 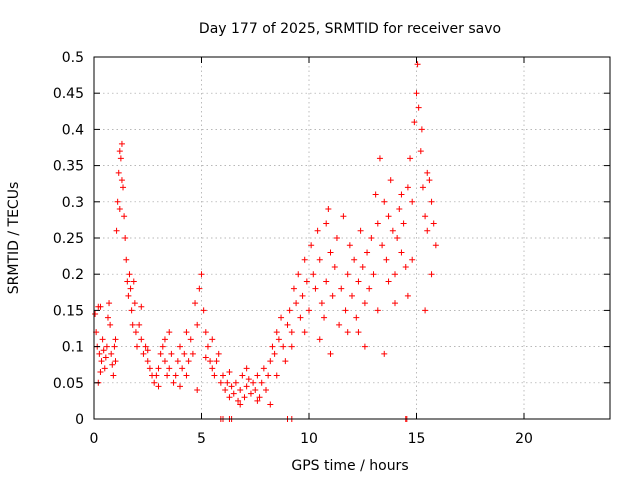 I want to click on x-axis-label: GPS time / hours, so click(x=349, y=466).